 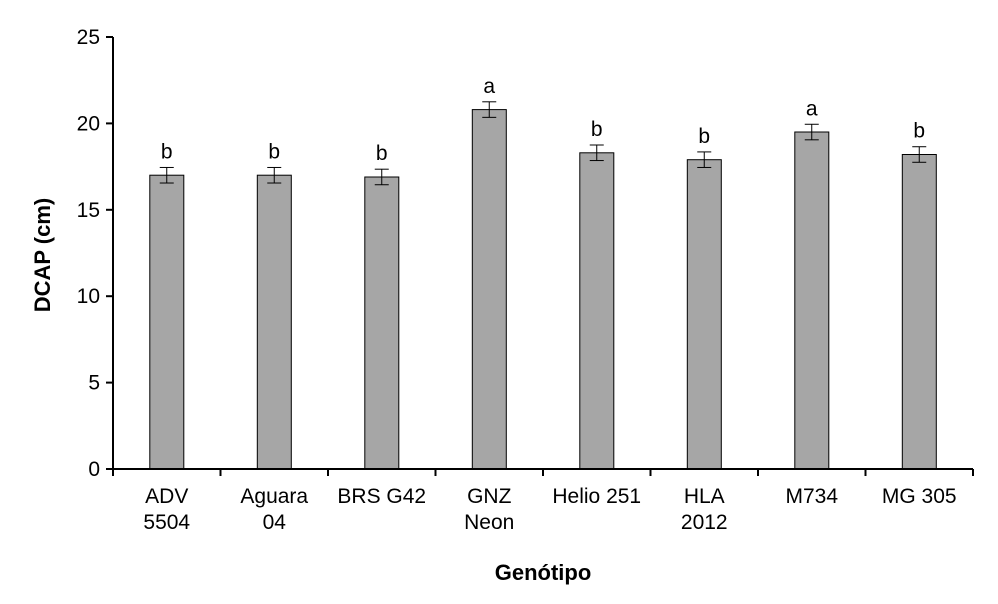 I want to click on x-tick-label-0-1: 5504, so click(x=166, y=522).